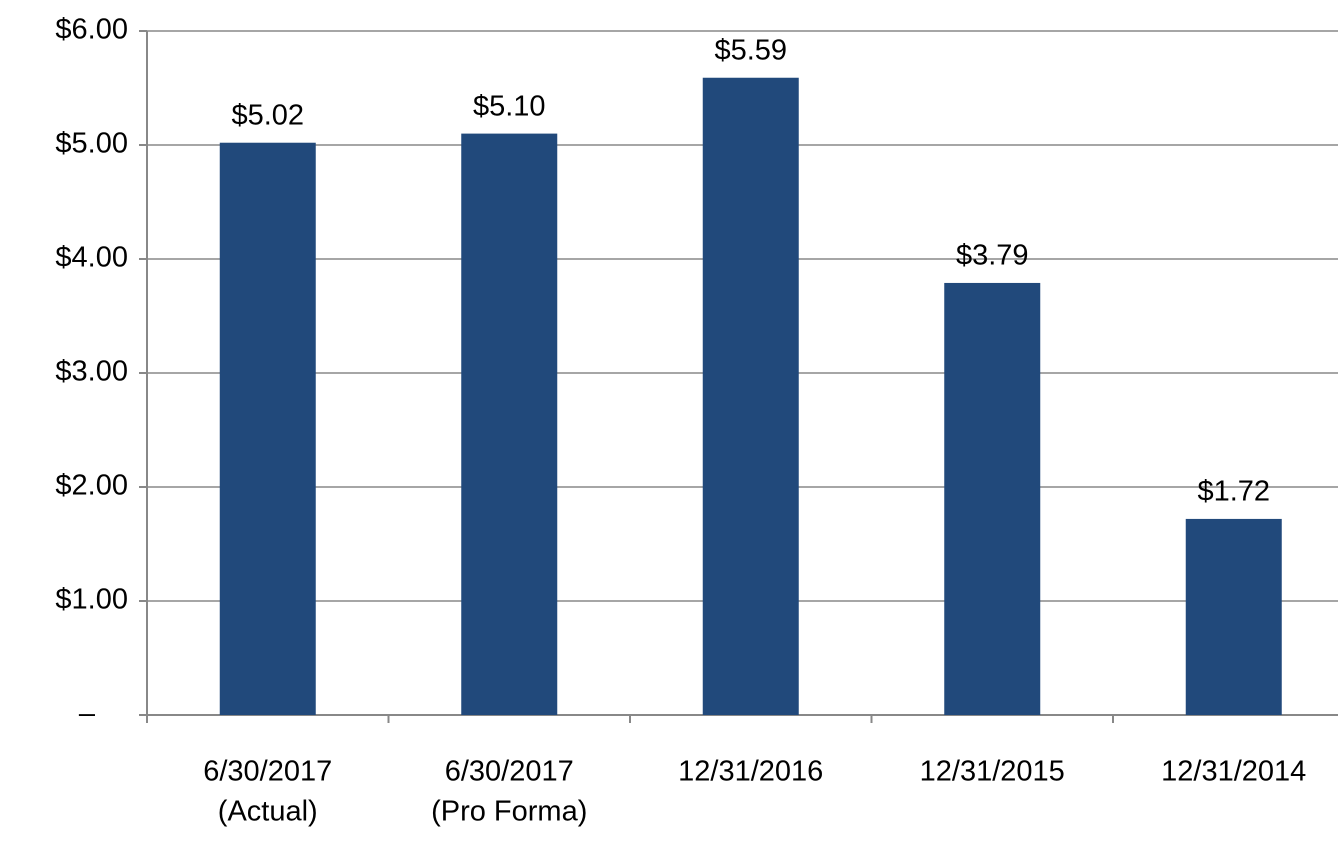 This screenshot has width=1338, height=841. Describe the element at coordinates (750, 772) in the screenshot. I see `x-tick-label: 12/31/2016` at that location.